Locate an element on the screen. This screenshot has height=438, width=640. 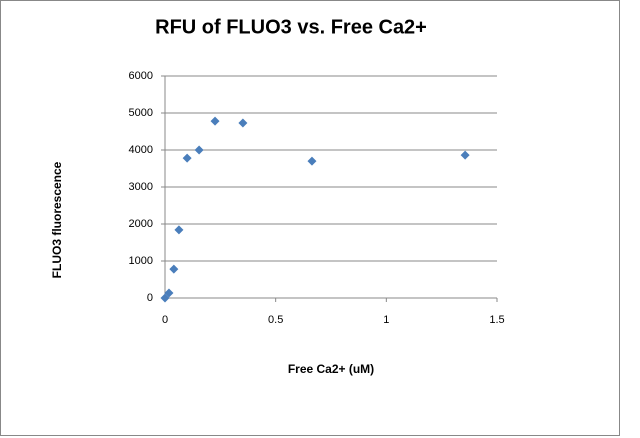
chart-title: RFU of FLUO3 vs. Free Ca2+ is located at coordinates (291, 27).